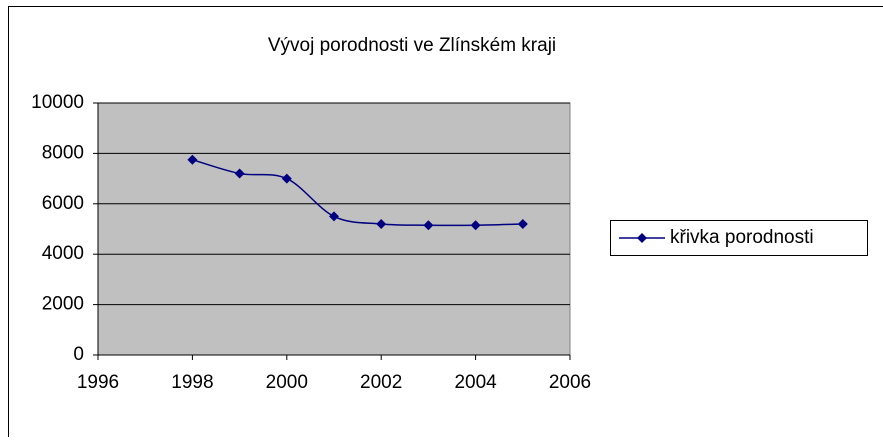  Describe the element at coordinates (63, 304) in the screenshot. I see `y-tick-label: 2000` at that location.